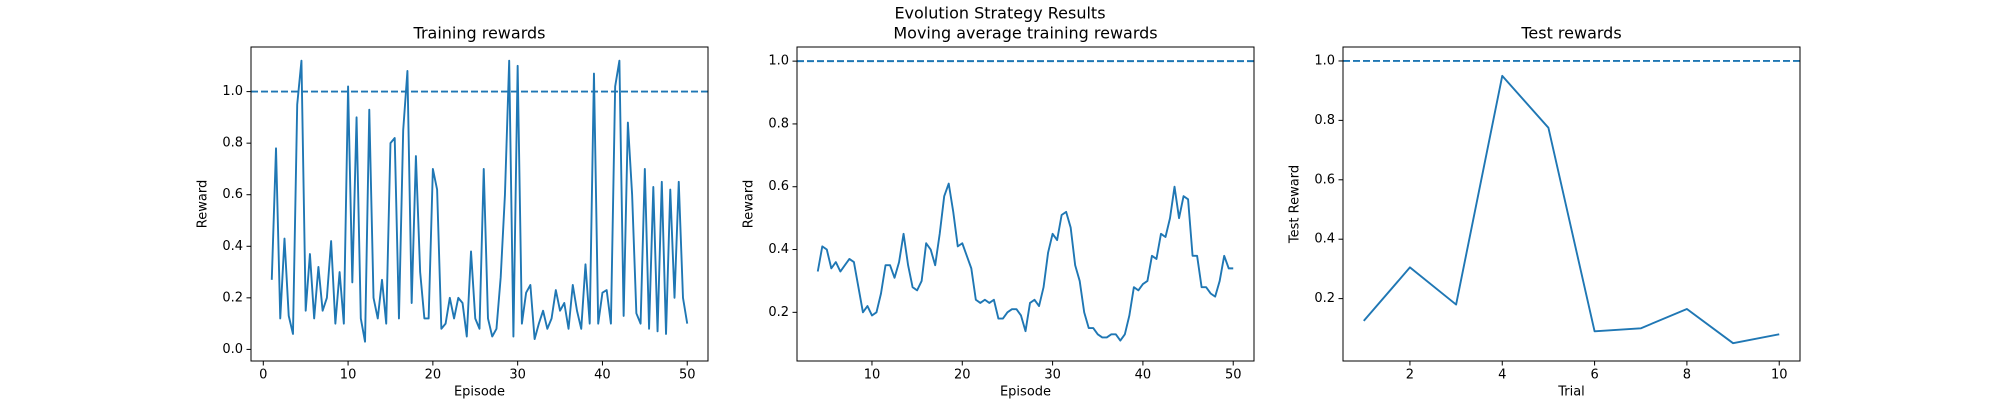 The width and height of the screenshot is (2000, 400). What do you see at coordinates (1687, 375) in the screenshot?
I see `x-tick-label: 8` at bounding box center [1687, 375].